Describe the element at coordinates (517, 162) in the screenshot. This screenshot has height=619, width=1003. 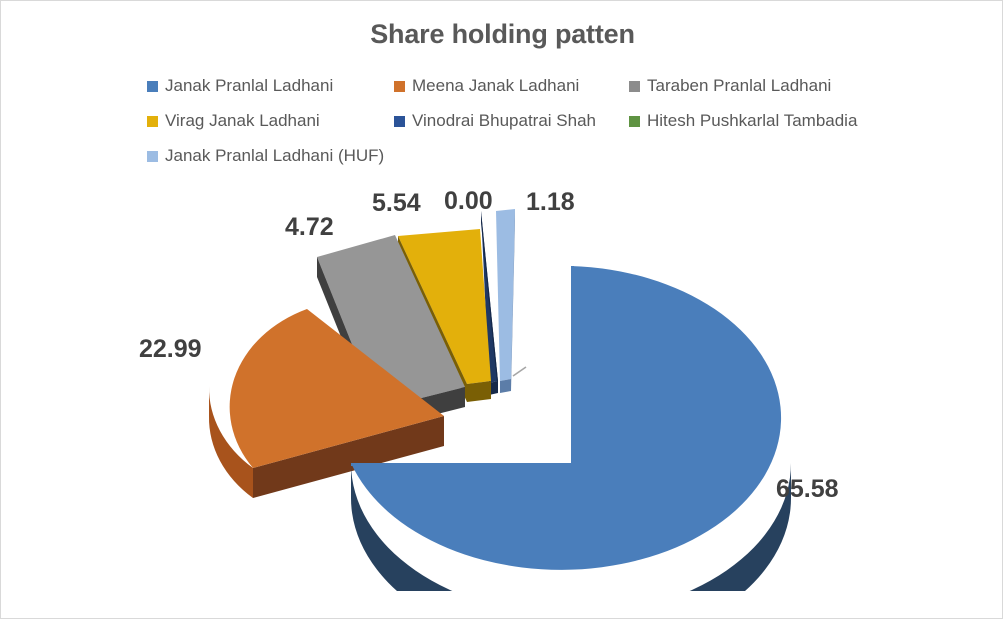
I see `legend-row: Janak Pranlal Ladhani (HUF)` at that location.